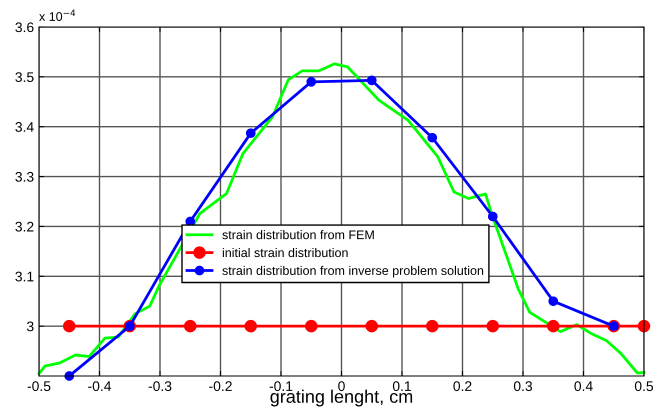  I want to click on y-tick-label: 3.3, so click(24, 177).